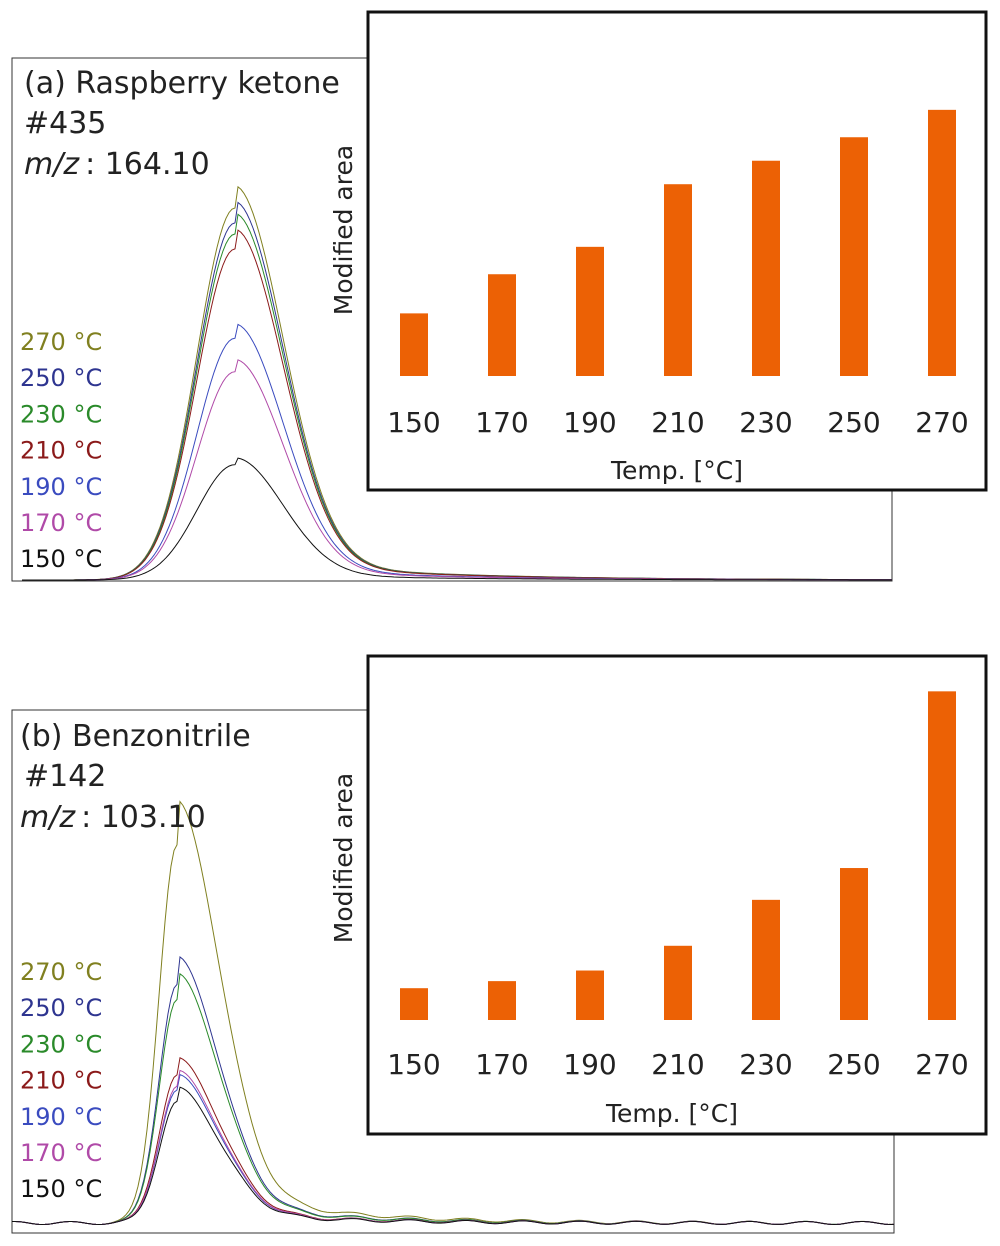 This screenshot has width=1000, height=1246. Describe the element at coordinates (65, 776) in the screenshot. I see `scan-number: #142` at that location.